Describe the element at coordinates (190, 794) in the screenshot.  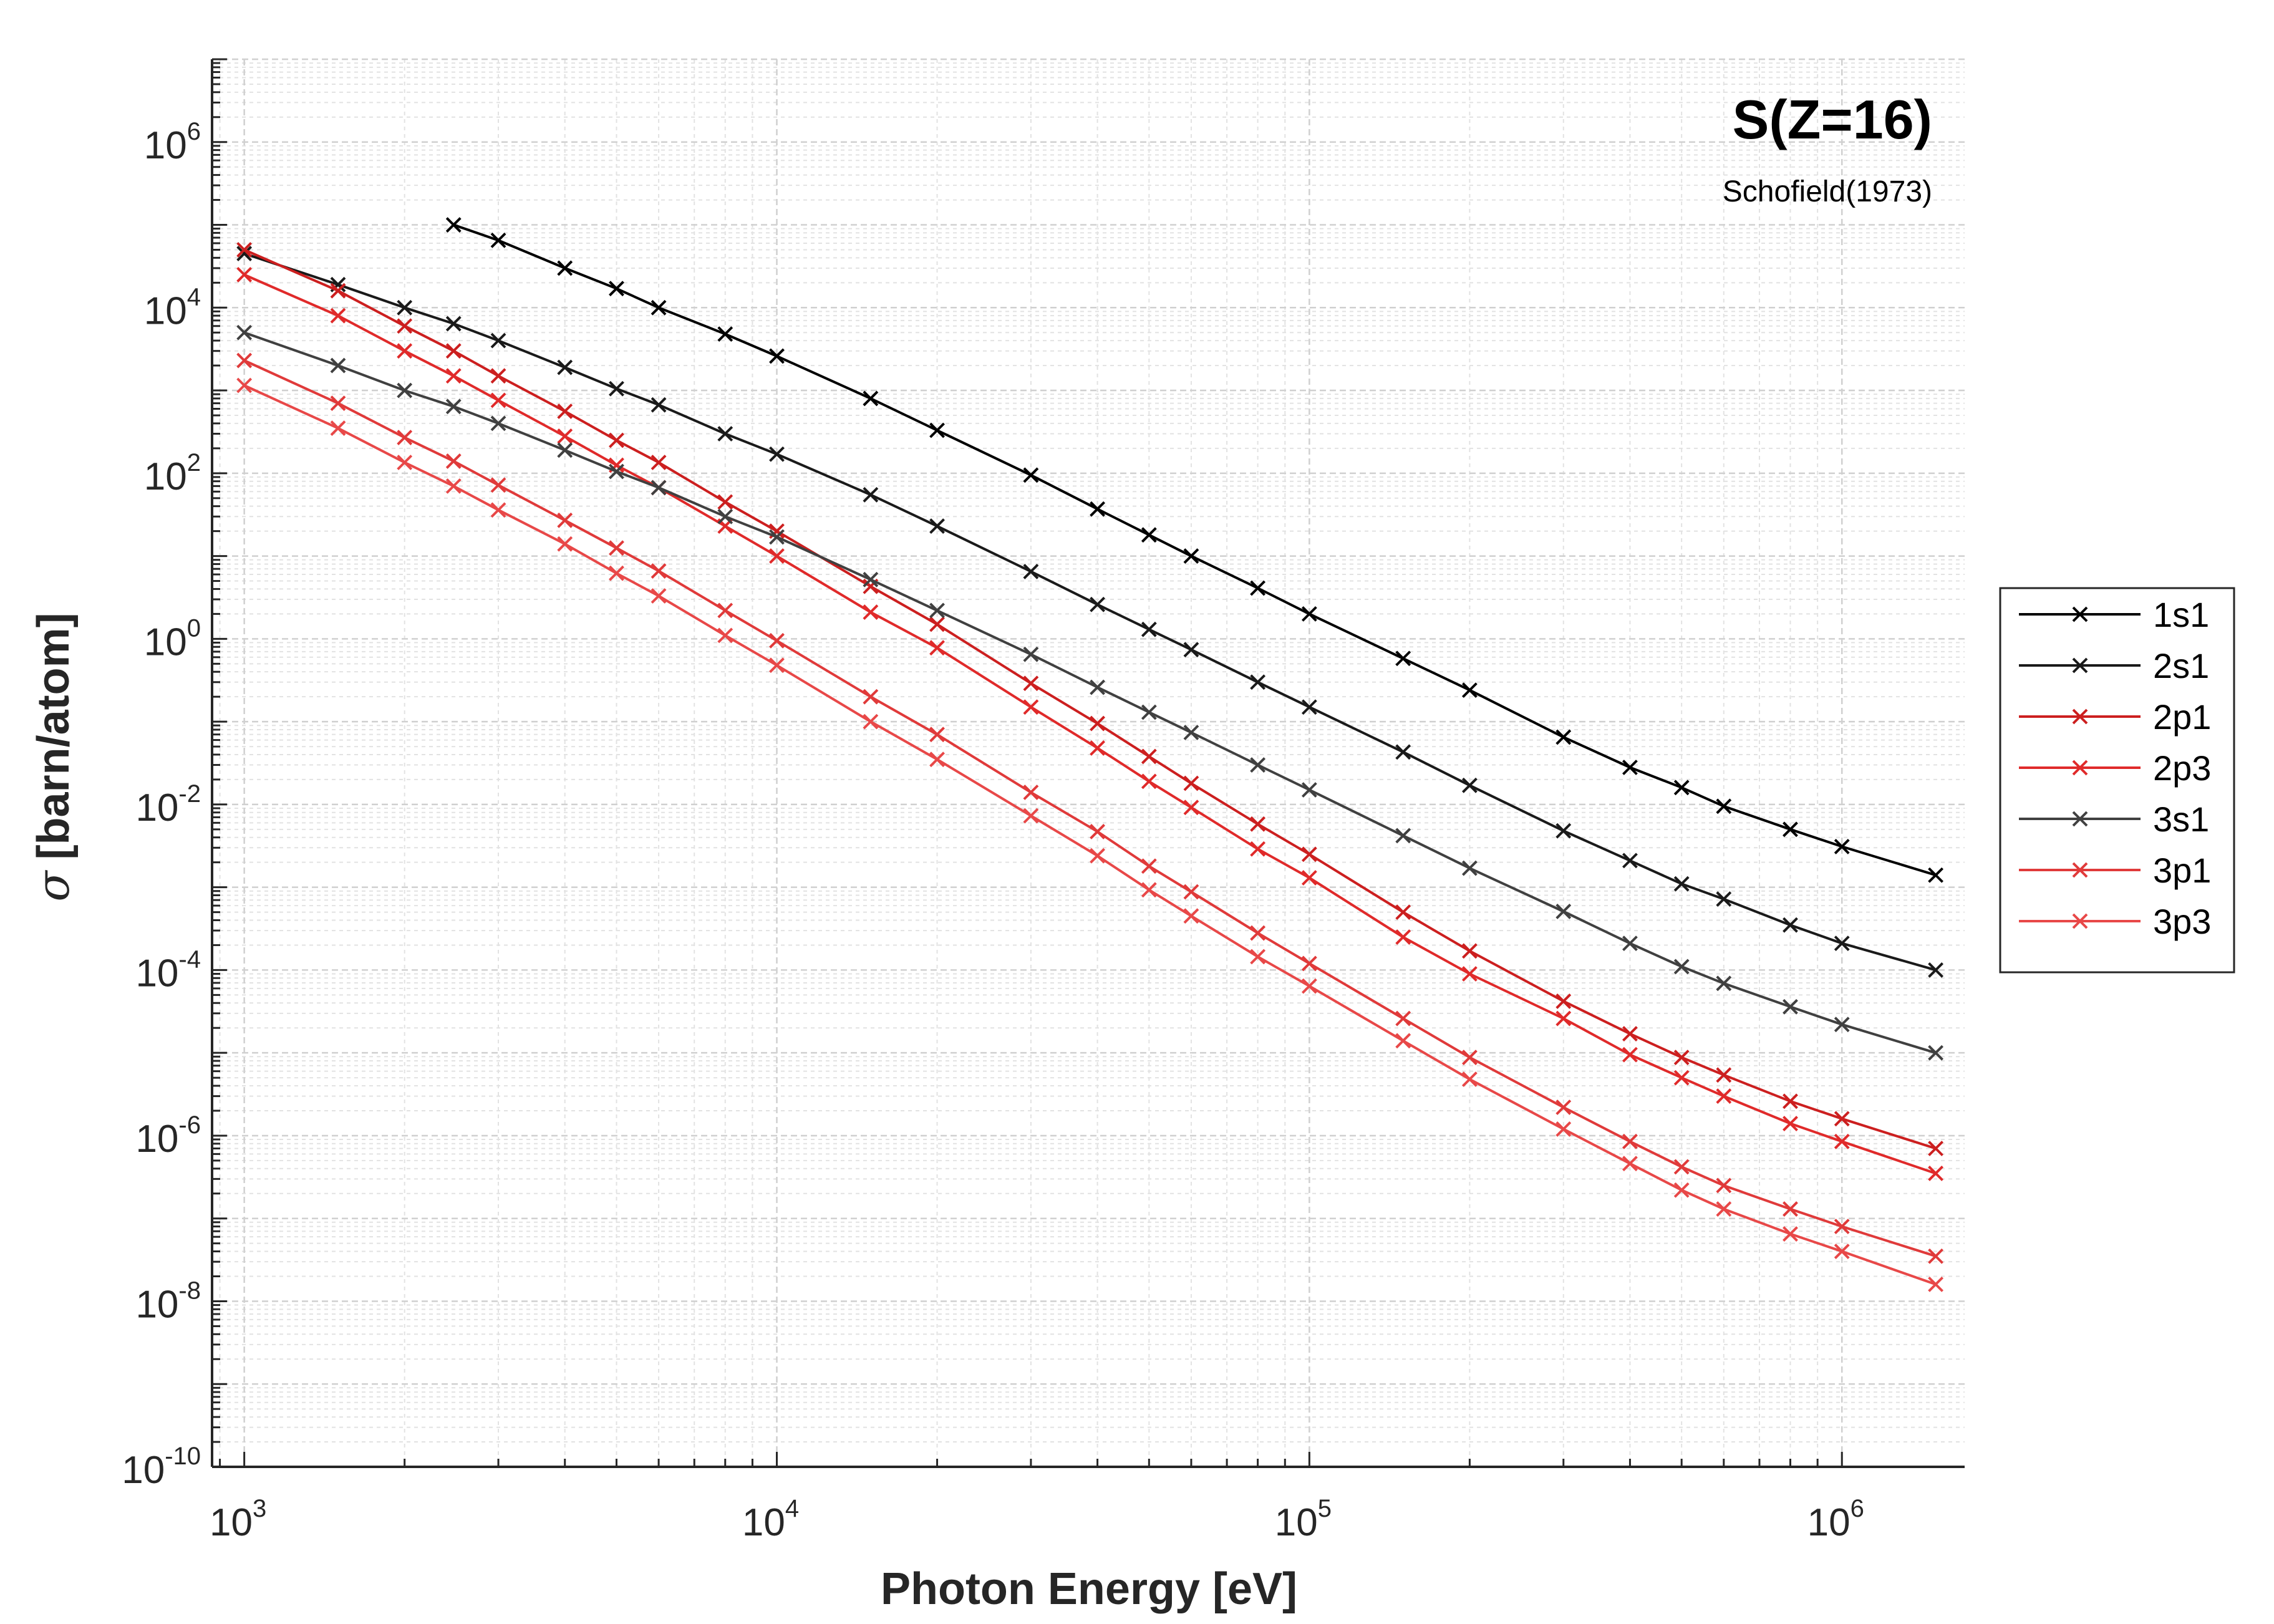
I see `y-tick-exponent: -2` at that location.